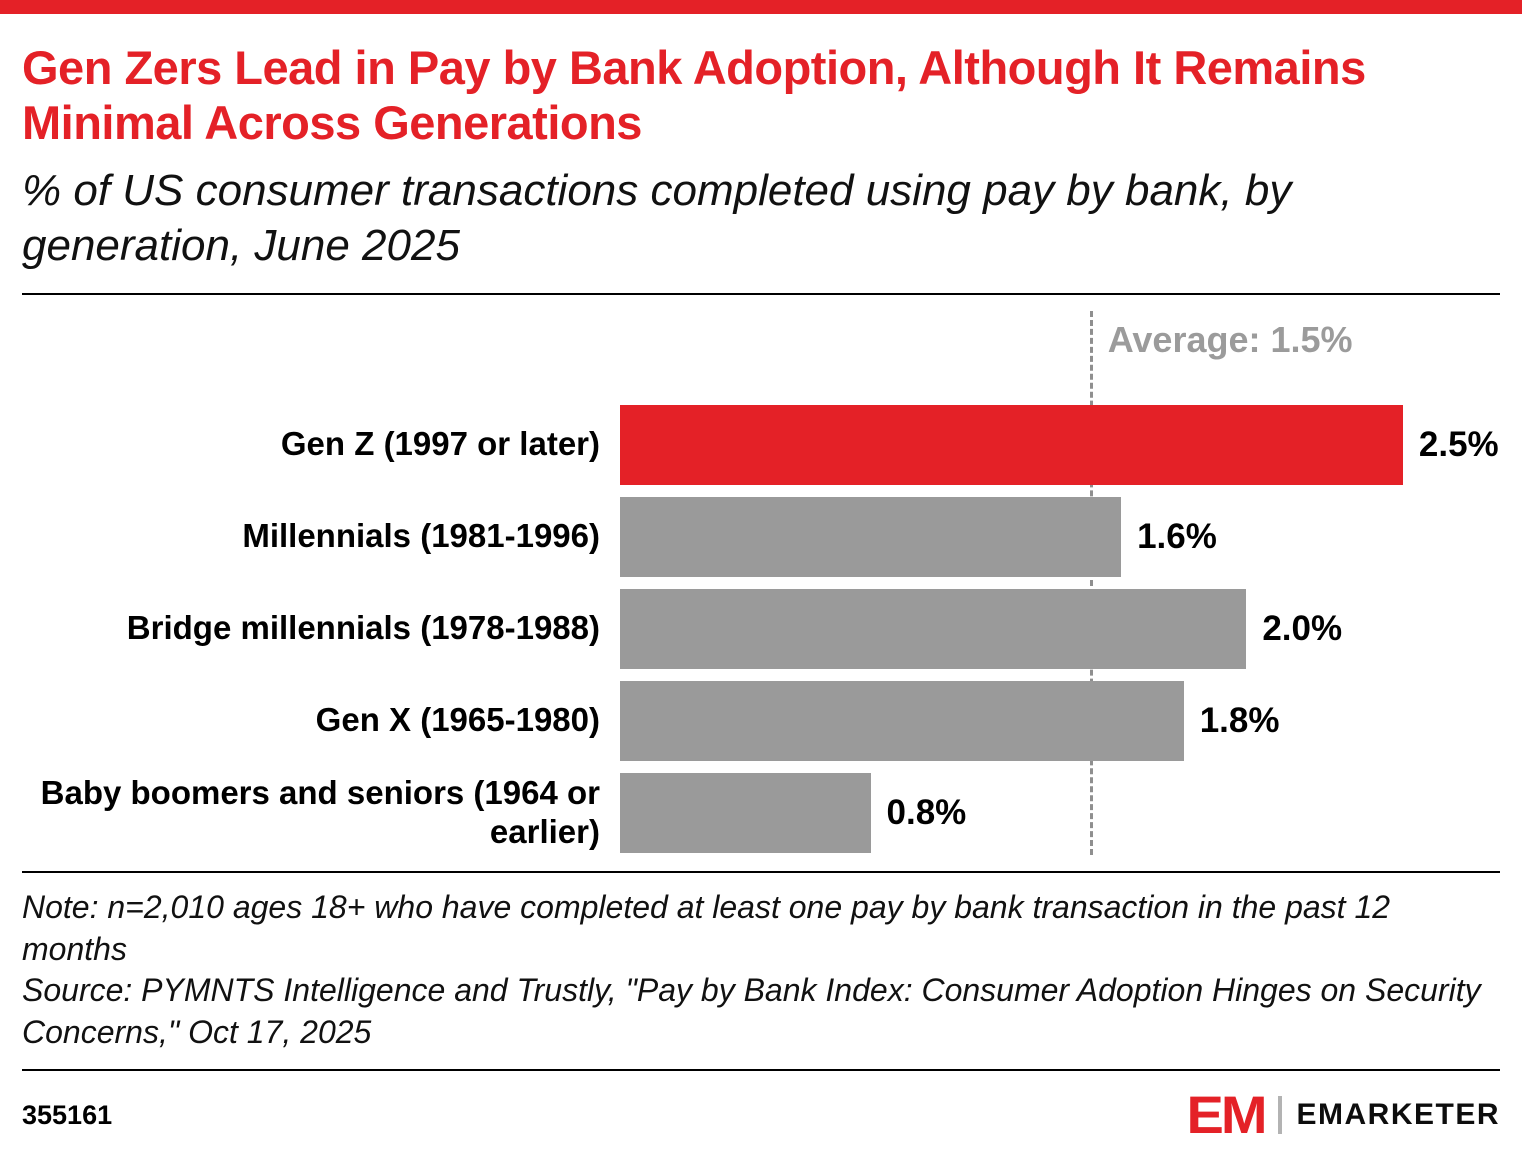  What do you see at coordinates (67, 1114) in the screenshot?
I see `chart-id: 355161` at bounding box center [67, 1114].